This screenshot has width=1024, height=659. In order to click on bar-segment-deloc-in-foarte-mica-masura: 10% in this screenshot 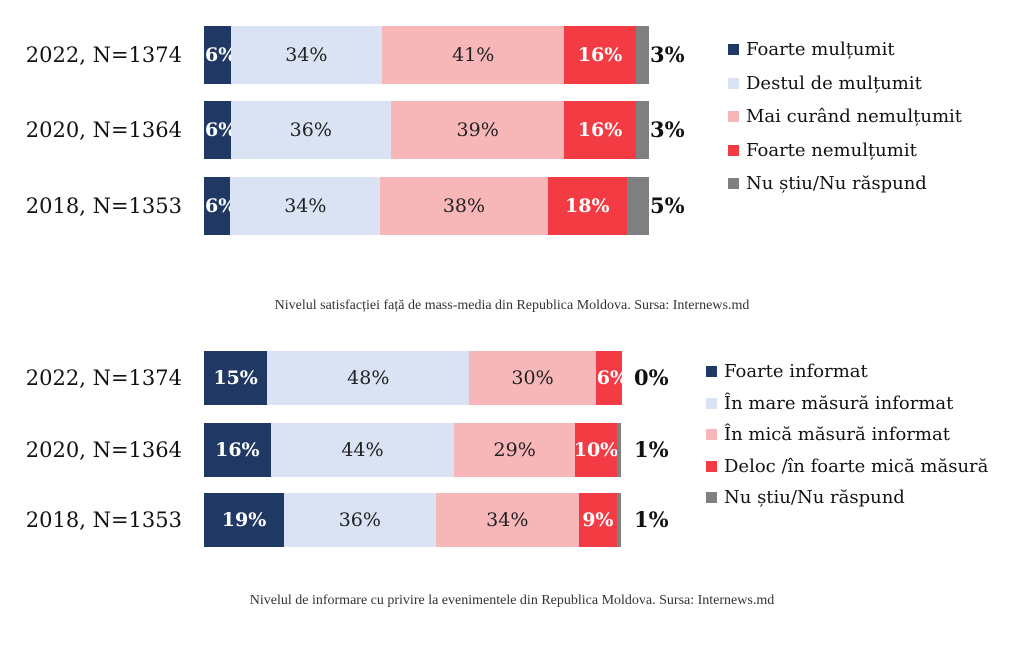, I will do `click(596, 450)`.